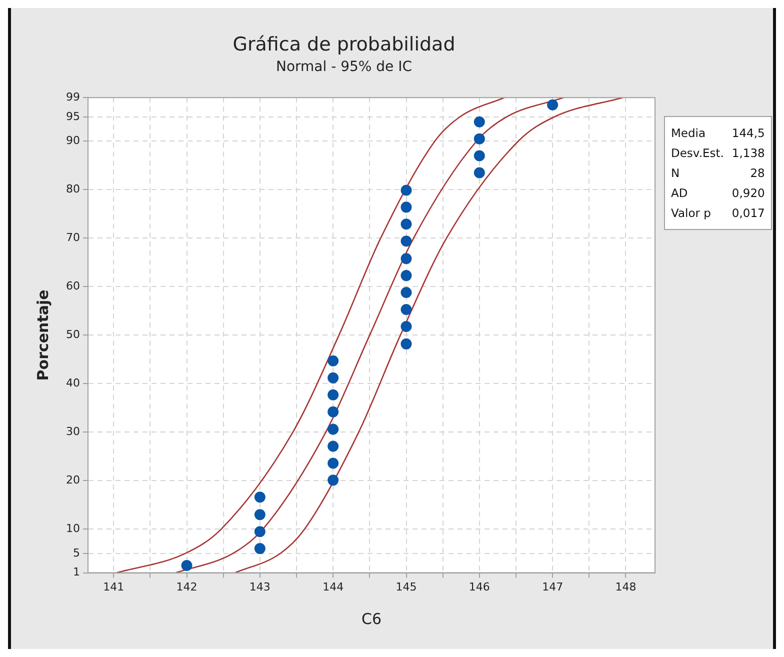 Image resolution: width=784 pixels, height=657 pixels. Describe the element at coordinates (73, 116) in the screenshot. I see `y-tick-label: 95` at that location.